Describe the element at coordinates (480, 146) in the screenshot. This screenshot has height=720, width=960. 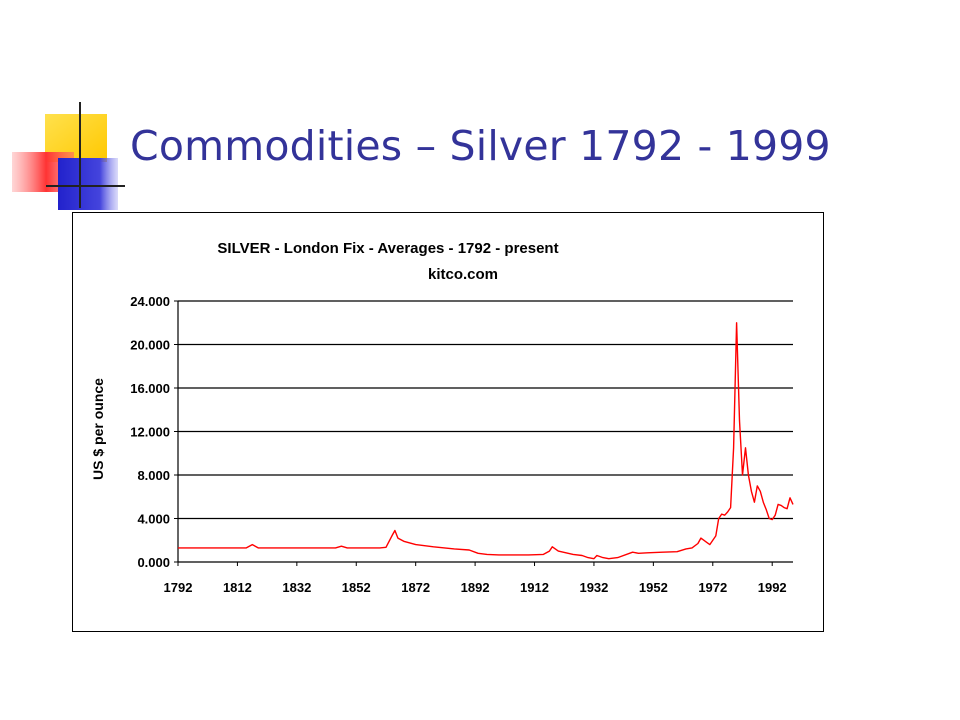
I see `slide-title: Commodities – Silver 1792 - 1999` at that location.